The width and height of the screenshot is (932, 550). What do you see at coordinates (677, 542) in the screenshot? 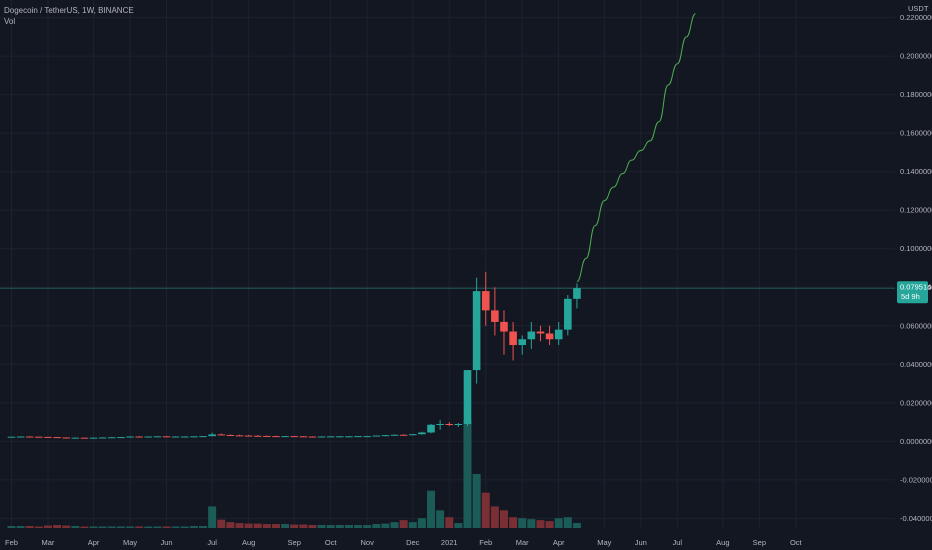
I see `time-tick-label: Jul` at bounding box center [677, 542].